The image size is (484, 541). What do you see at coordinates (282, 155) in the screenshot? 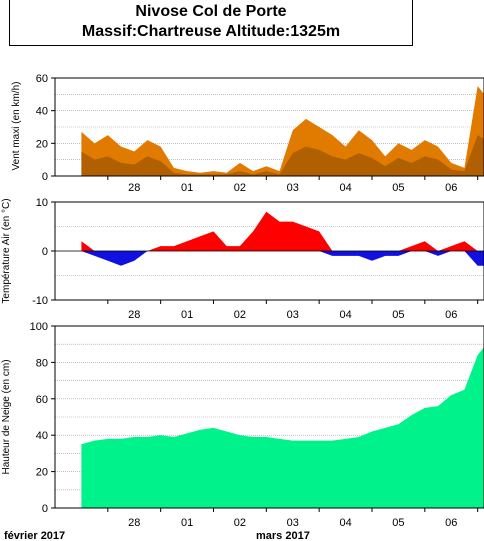
I see `wind-mean-area` at bounding box center [282, 155].